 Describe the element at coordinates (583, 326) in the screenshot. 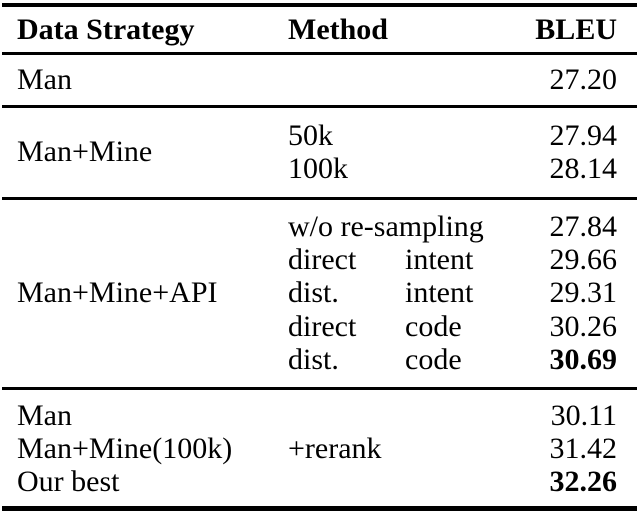

I see `cell-bleu: 30.26` at that location.